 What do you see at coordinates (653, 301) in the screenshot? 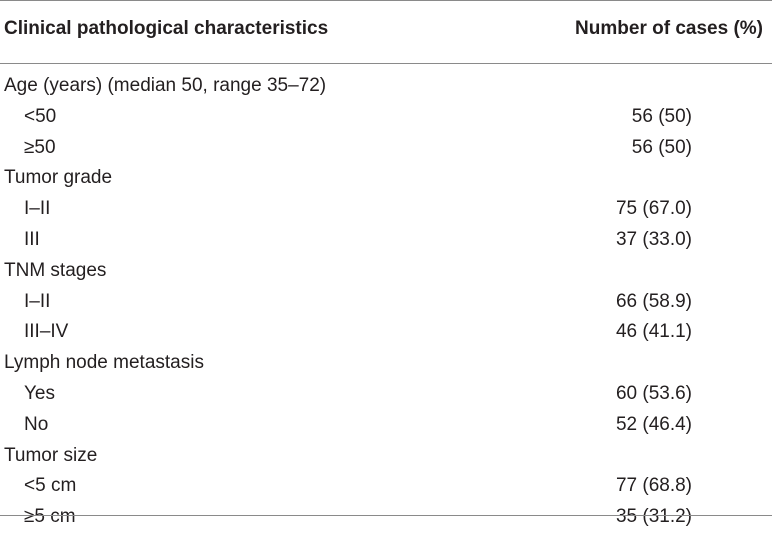
I see `row-value: 66 (58.9)` at bounding box center [653, 301].